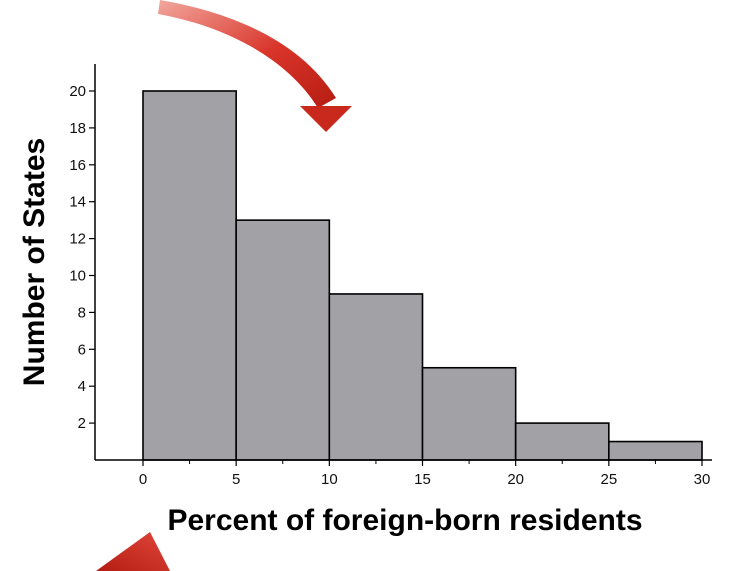 This screenshot has height=571, width=731. What do you see at coordinates (82, 257) in the screenshot?
I see `y-ticks-group: 2 4 6 8 10 12 14 16 18 20` at bounding box center [82, 257].